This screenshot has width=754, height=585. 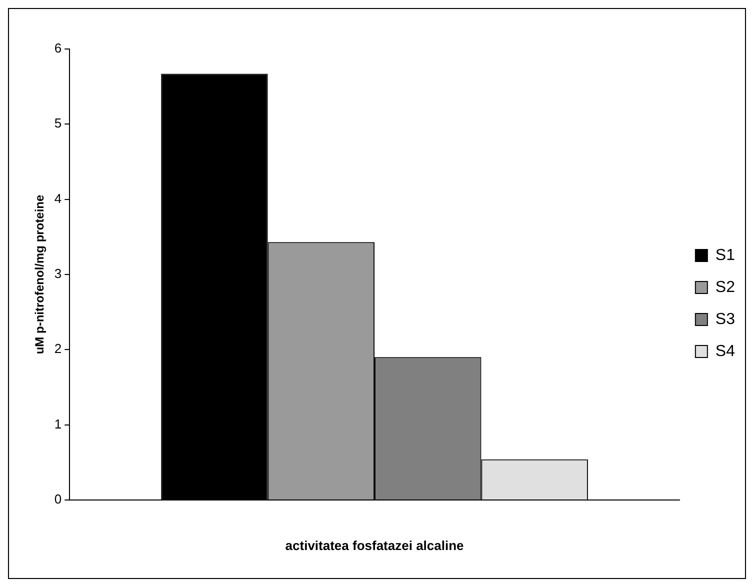 I want to click on legend-label: S2, so click(x=725, y=287).